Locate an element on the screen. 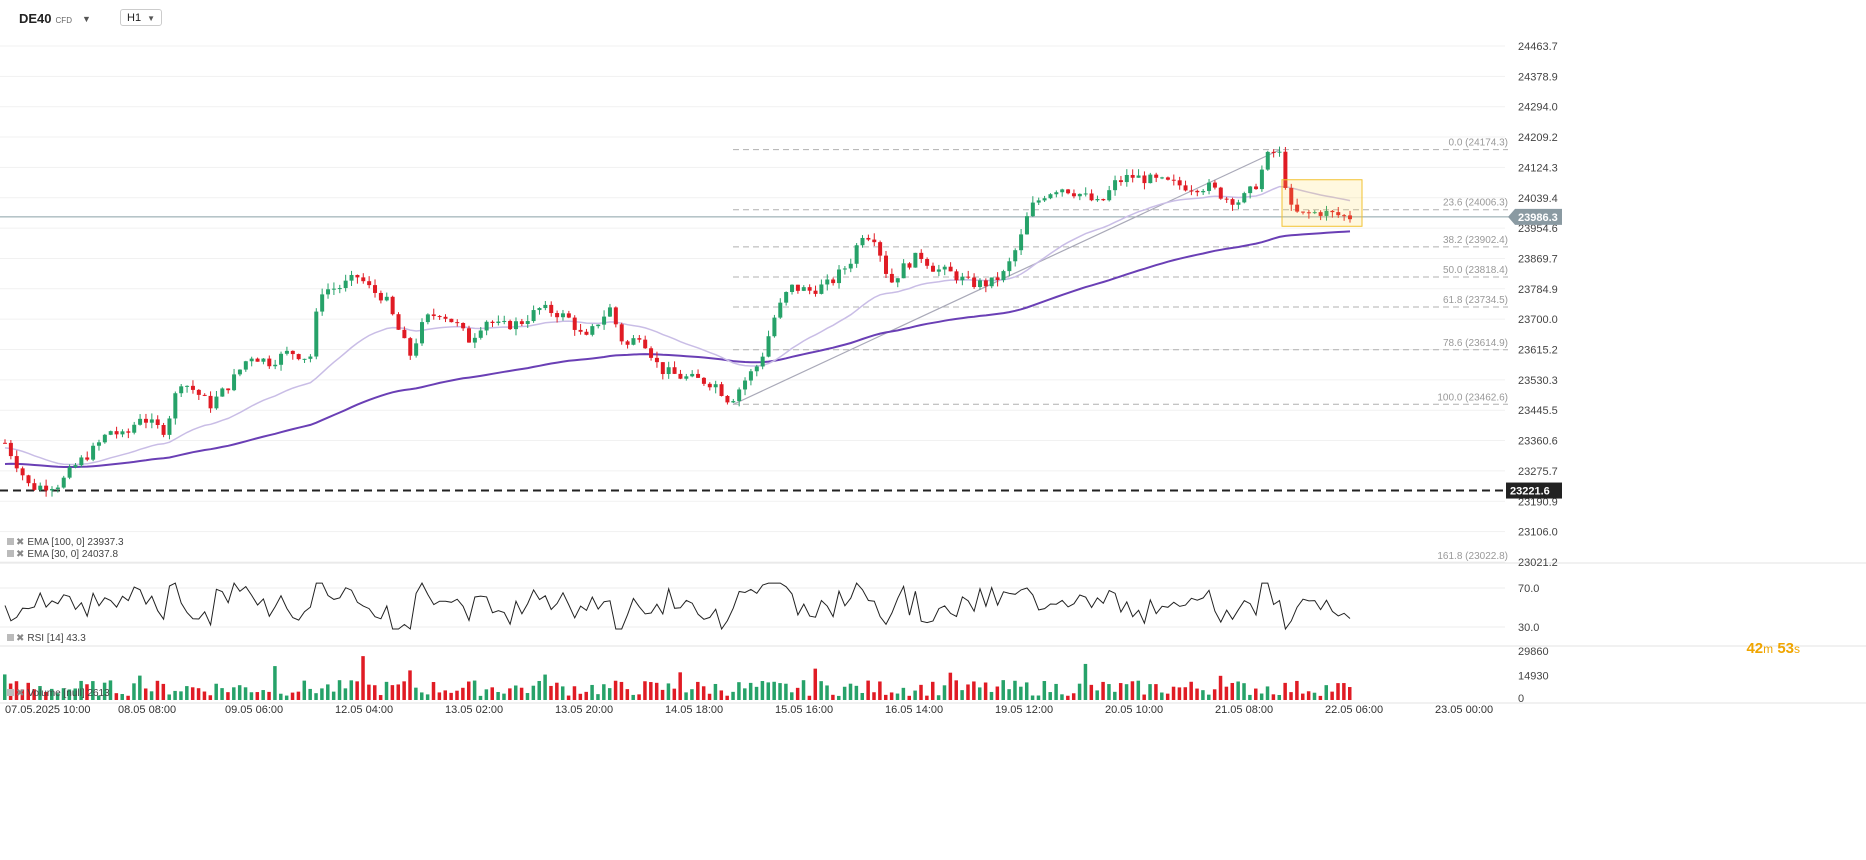  symbol-selector: DE40 CFD ▼ is located at coordinates (55, 18).